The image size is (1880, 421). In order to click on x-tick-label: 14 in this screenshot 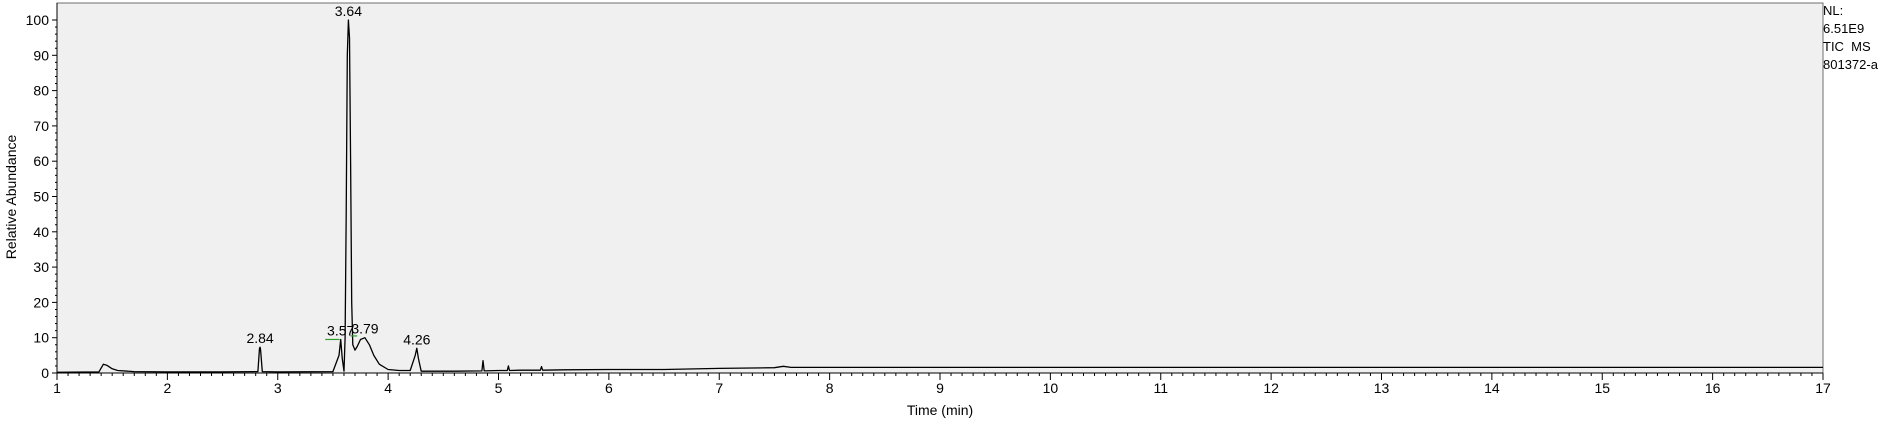, I will do `click(1492, 388)`.